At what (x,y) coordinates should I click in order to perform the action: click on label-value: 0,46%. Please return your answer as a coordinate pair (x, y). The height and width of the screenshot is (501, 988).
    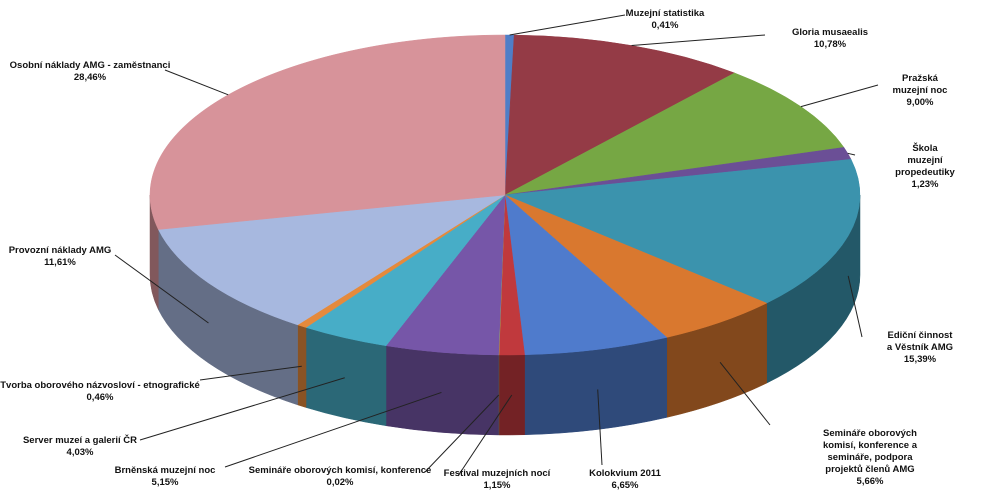
    Looking at the image, I should click on (100, 397).